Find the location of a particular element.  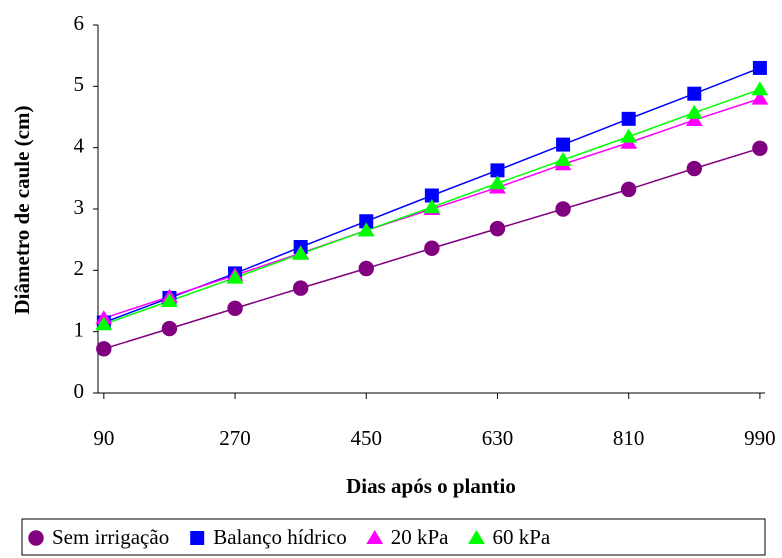

x-tick-label: 450 is located at coordinates (367, 438).